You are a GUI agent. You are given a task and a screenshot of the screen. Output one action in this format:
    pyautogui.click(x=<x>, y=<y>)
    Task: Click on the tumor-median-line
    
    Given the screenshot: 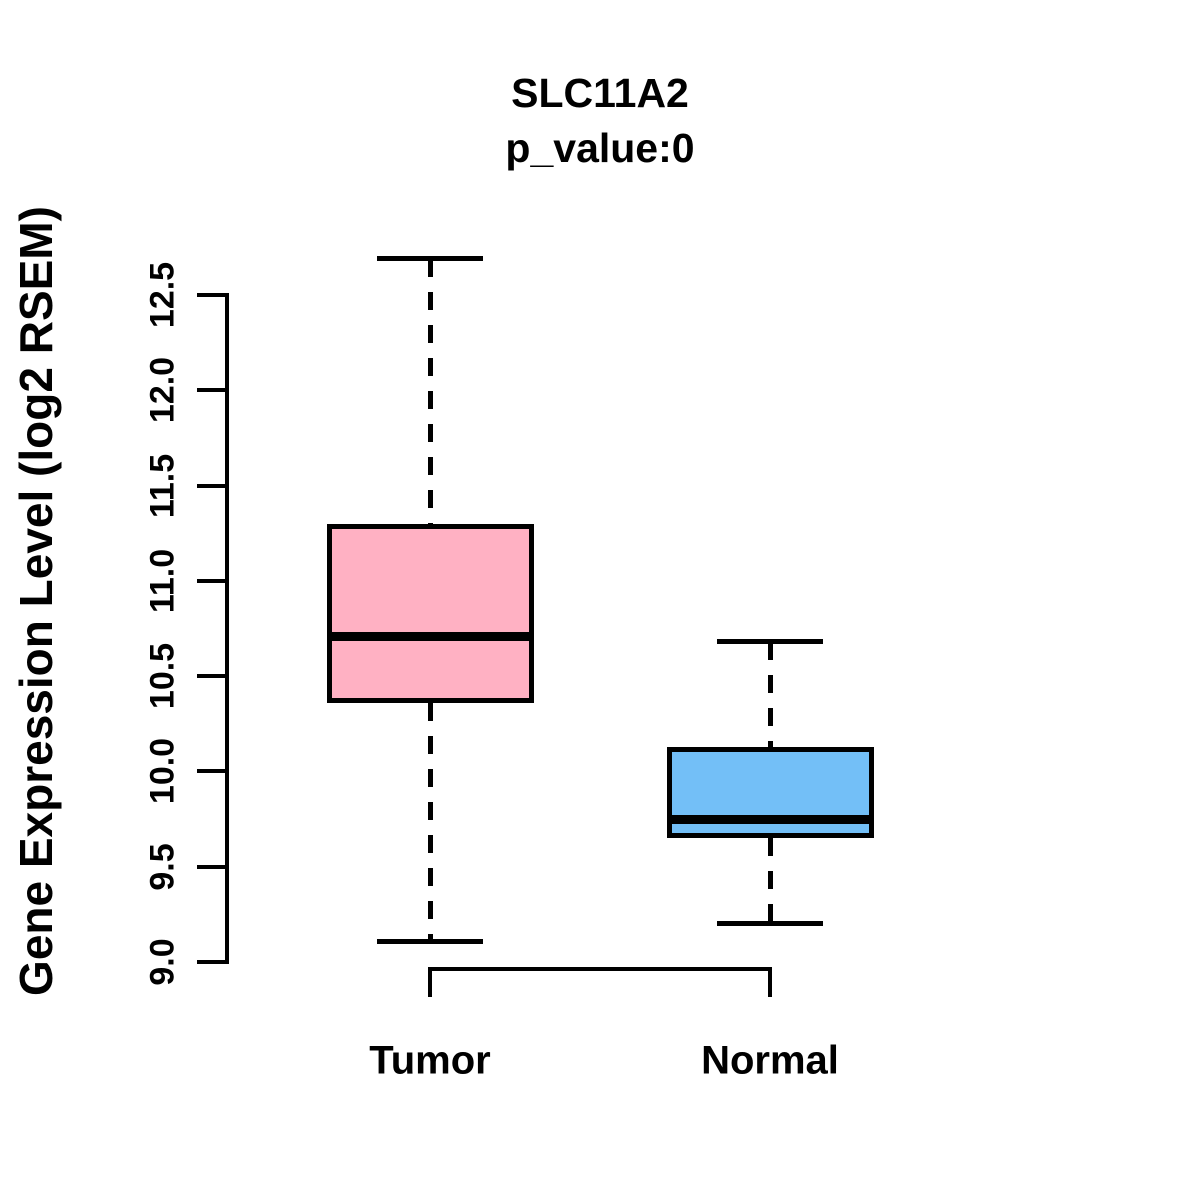 What is the action you would take?
    pyautogui.click(x=430, y=636)
    